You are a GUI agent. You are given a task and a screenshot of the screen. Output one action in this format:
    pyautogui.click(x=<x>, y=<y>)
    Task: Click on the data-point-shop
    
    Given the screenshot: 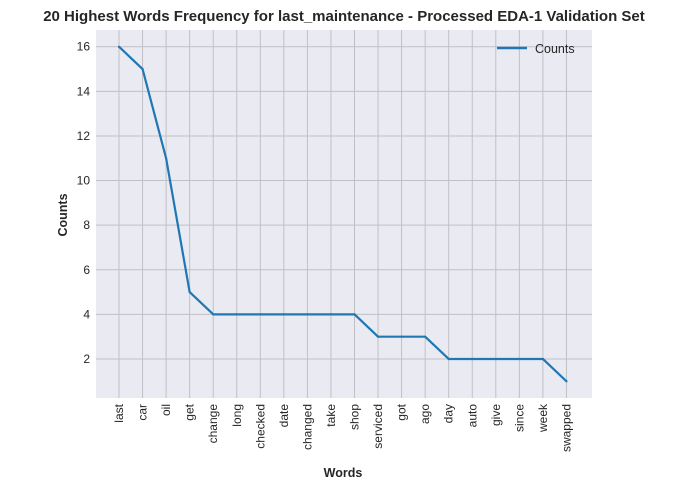 What is the action you would take?
    pyautogui.click(x=354, y=314)
    